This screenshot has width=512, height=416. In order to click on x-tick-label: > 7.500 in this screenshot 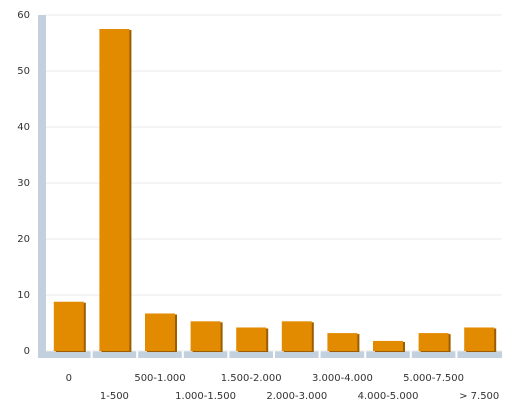, I will do `click(479, 396)`.